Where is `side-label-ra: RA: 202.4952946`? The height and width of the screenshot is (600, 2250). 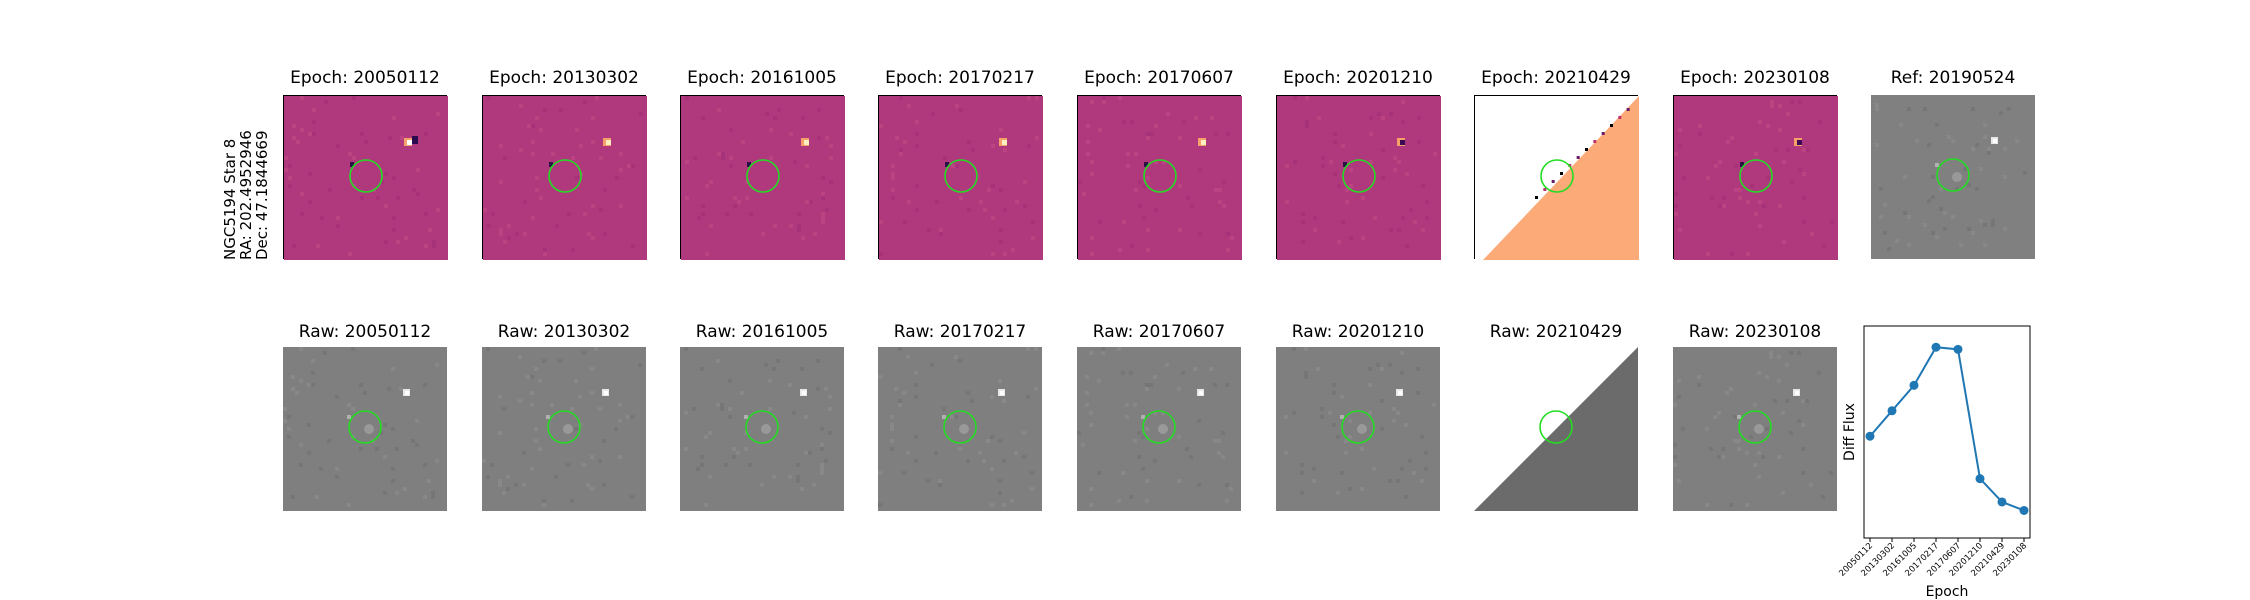
side-label-ra: RA: 202.4952946 is located at coordinates (246, 195).